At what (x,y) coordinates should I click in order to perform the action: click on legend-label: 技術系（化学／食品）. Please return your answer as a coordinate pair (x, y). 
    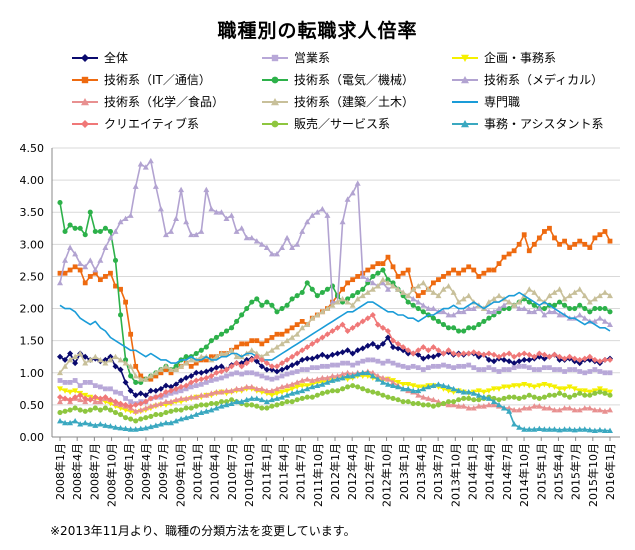
    Looking at the image, I should click on (164, 101).